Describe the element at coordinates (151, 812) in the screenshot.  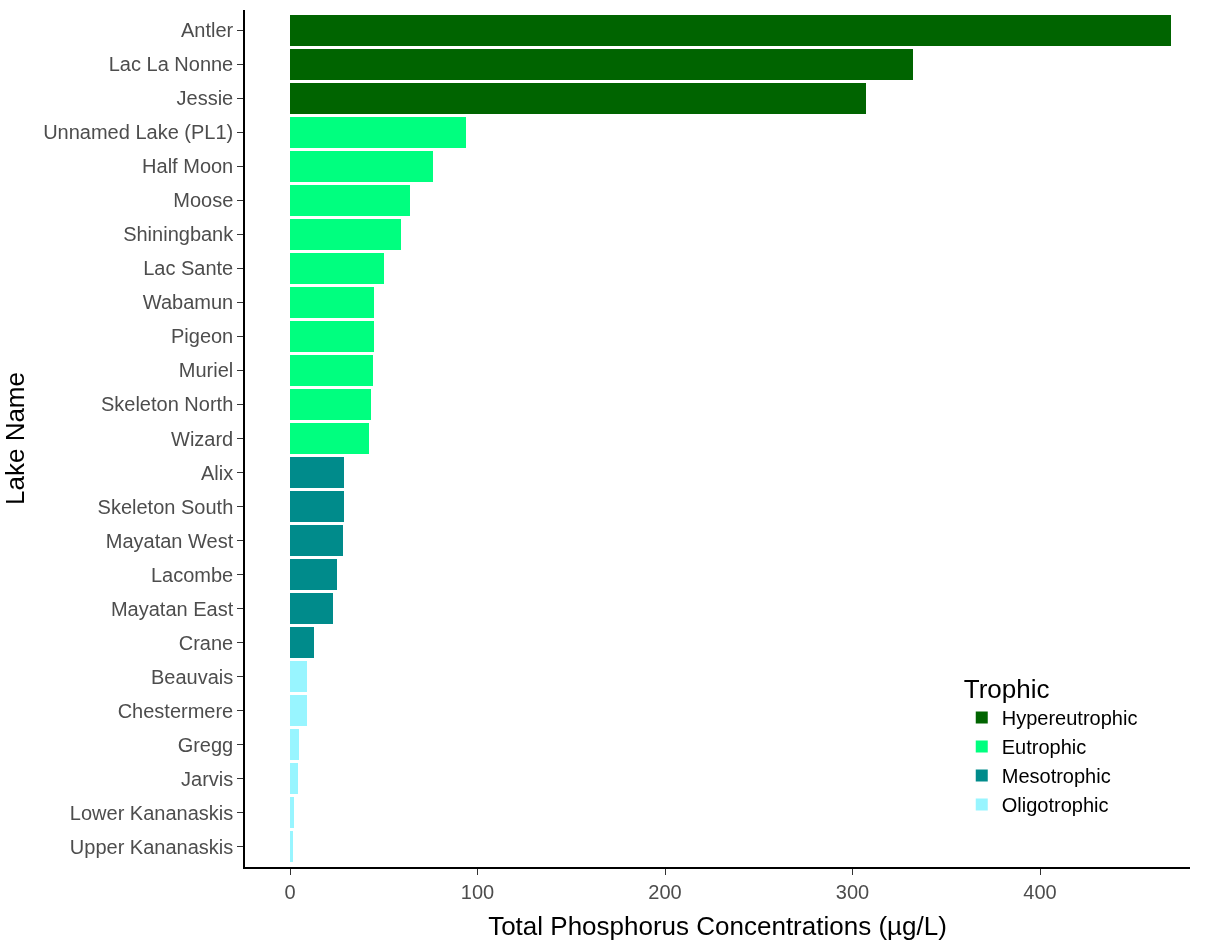
I see `y-tick-label: Lower Kananaskis` at that location.